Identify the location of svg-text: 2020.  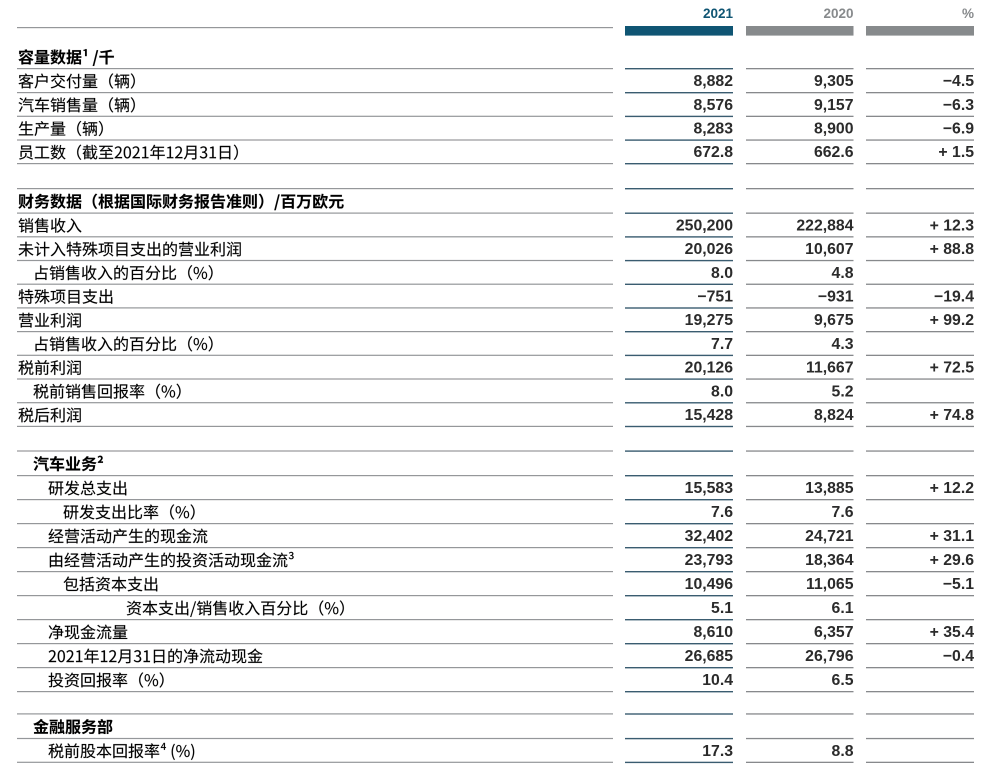
(838, 13).